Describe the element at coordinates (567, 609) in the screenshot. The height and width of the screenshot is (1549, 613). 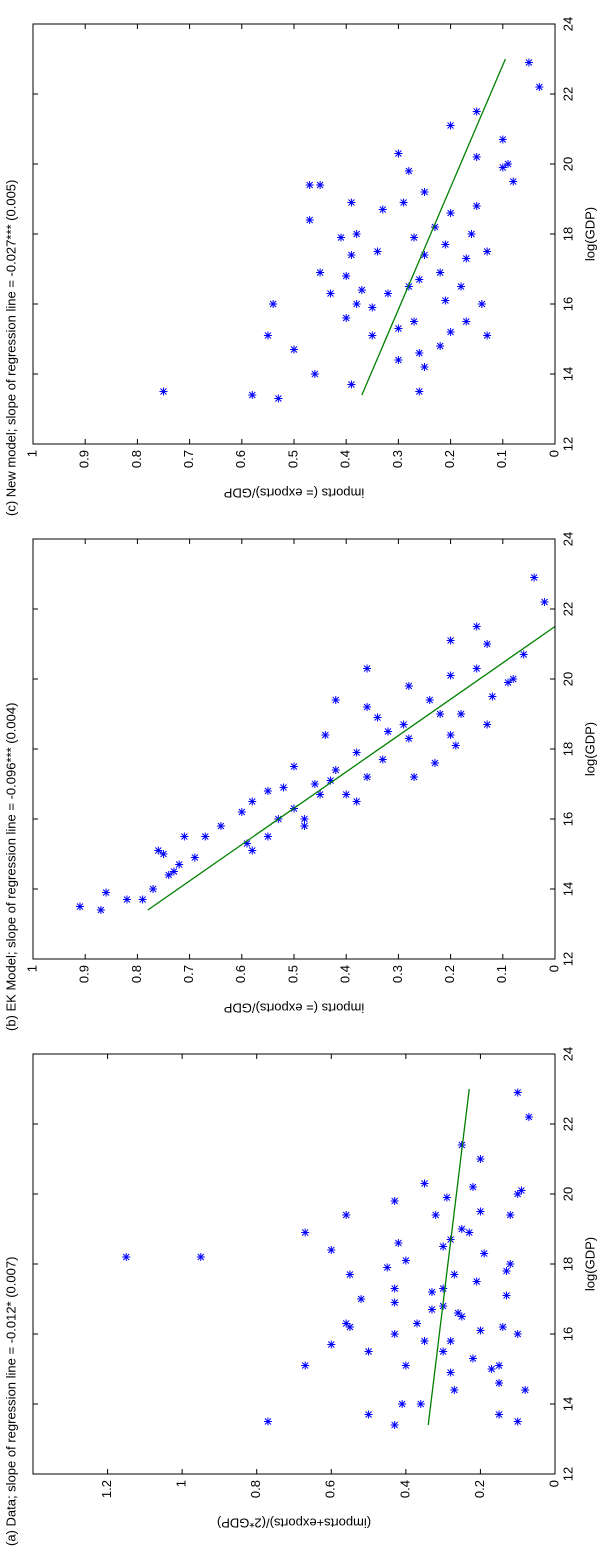
I see `x-tick-label: 22` at that location.